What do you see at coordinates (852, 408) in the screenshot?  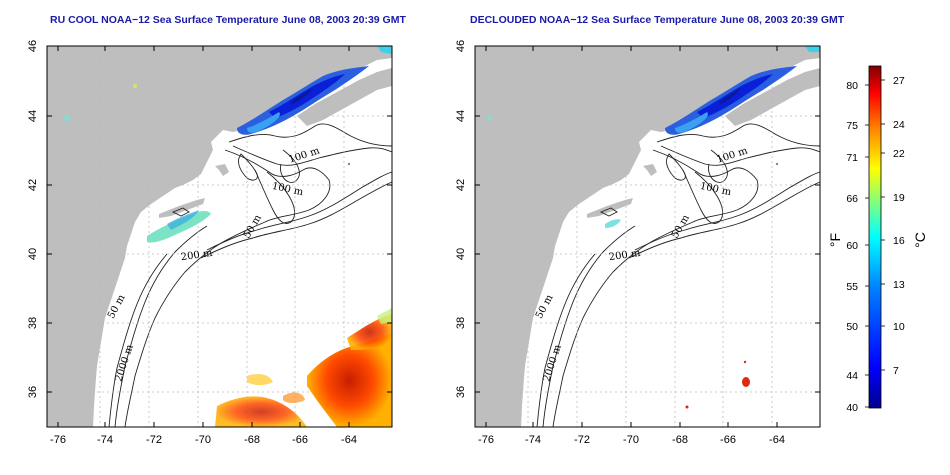 I see `colorbar-f-label: 40` at bounding box center [852, 408].